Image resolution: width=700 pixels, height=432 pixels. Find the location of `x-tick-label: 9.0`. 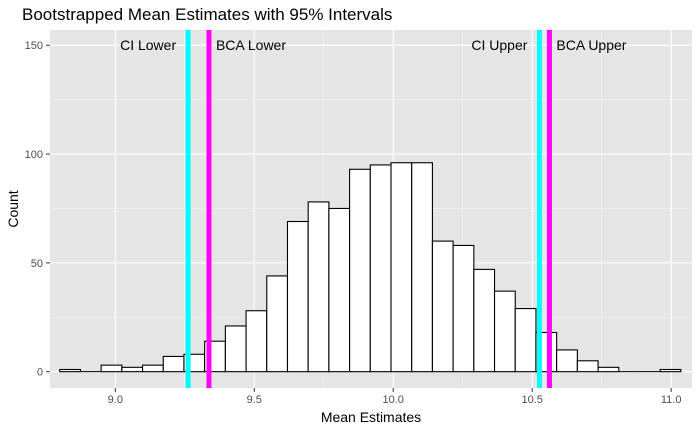

x-tick-label: 9.0 is located at coordinates (115, 400).